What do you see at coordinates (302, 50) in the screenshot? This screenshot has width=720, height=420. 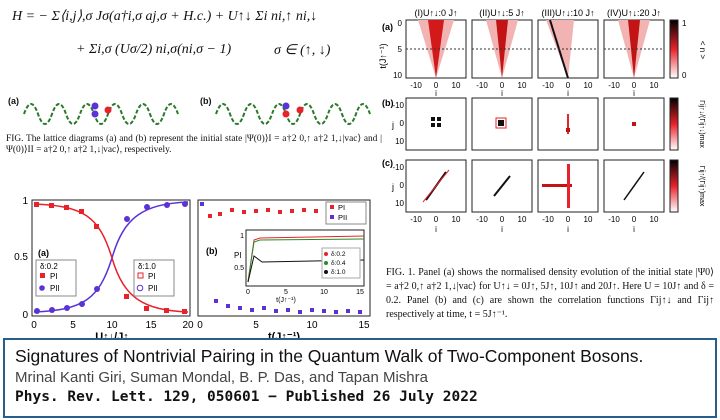 I see `equation-line-3: σ ∈ (↑, ↓)` at bounding box center [302, 50].